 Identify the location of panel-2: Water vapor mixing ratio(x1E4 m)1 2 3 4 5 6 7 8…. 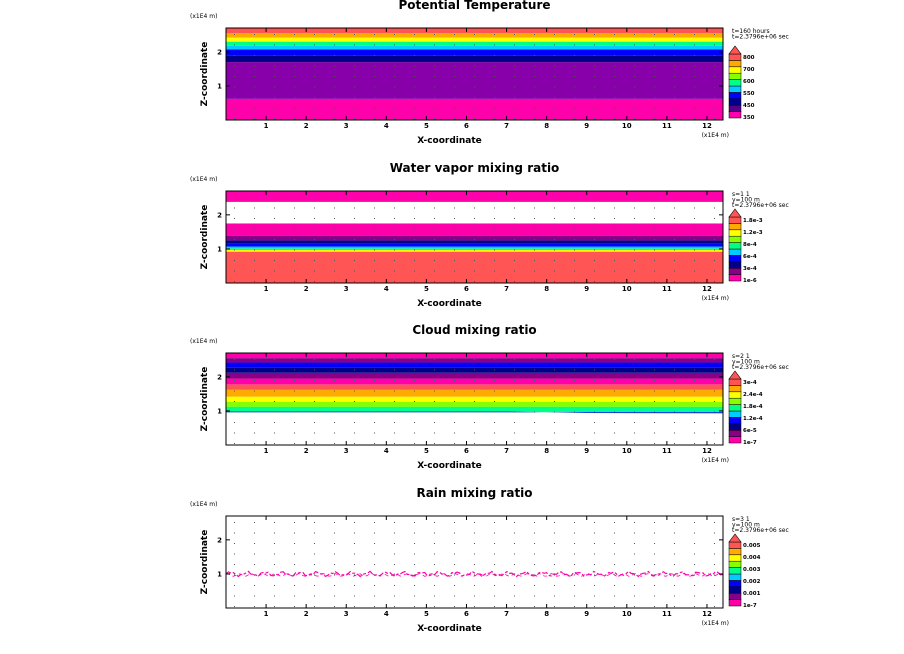
(489, 235).